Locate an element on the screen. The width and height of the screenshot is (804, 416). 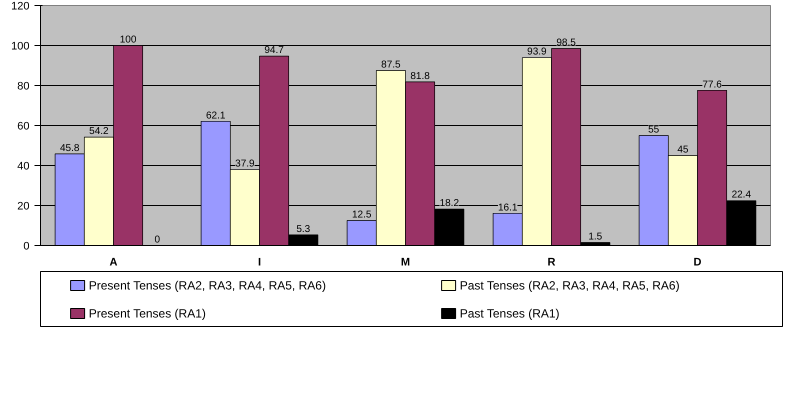
data-label: 22.4 is located at coordinates (742, 195).